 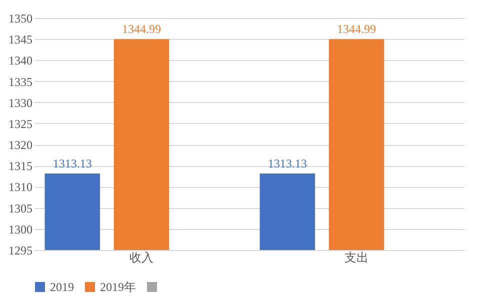 I want to click on y-tick-label: 1330, so click(x=20, y=103).